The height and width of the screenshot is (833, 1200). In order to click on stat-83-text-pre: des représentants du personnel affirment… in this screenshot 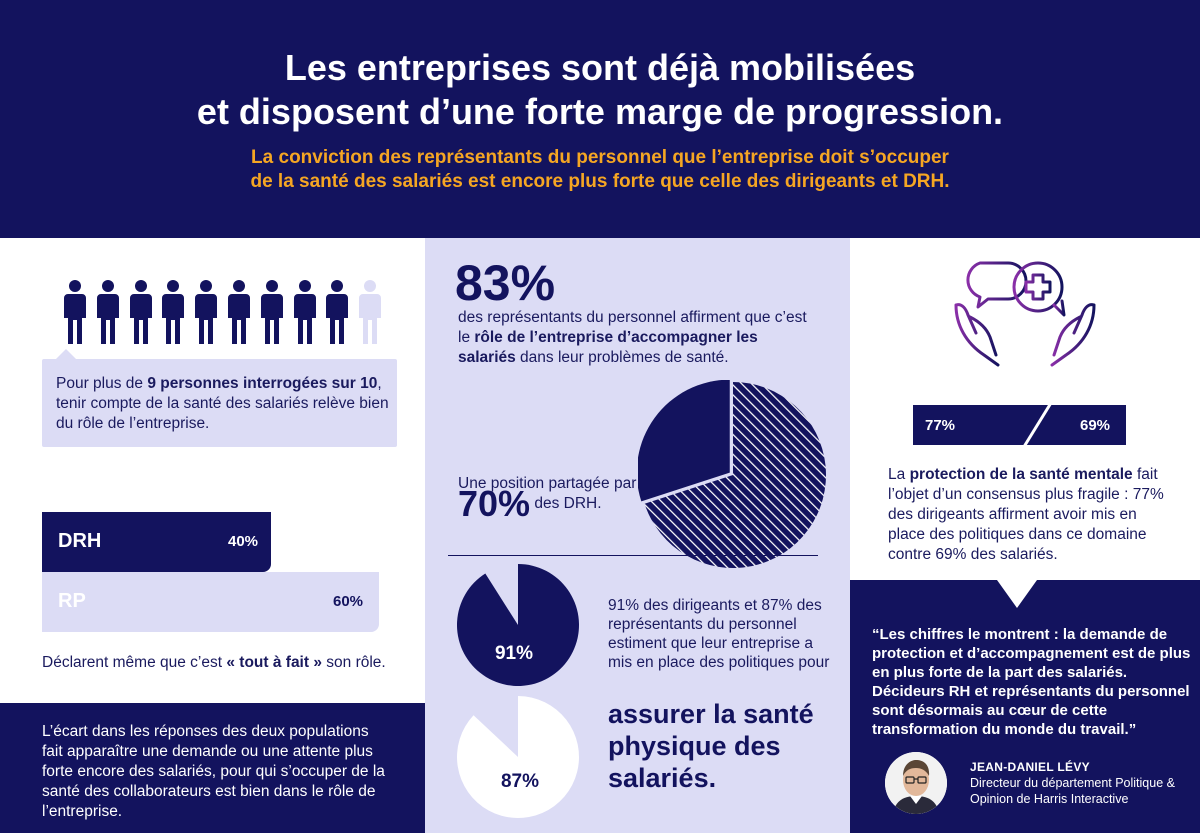, I will do `click(632, 327)`.